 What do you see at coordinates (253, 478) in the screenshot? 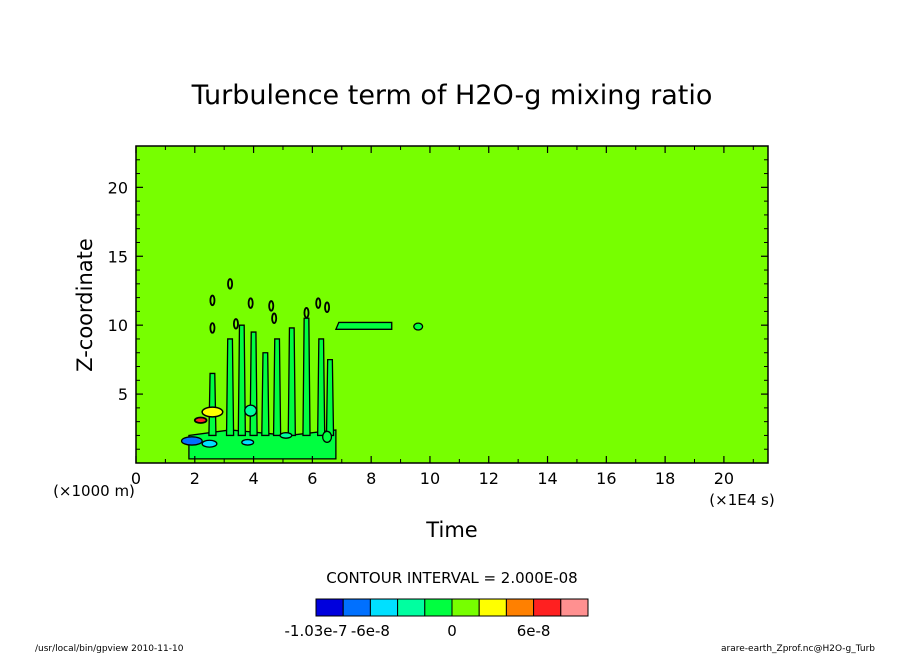
I see `x-tick-label: 4` at bounding box center [253, 478].